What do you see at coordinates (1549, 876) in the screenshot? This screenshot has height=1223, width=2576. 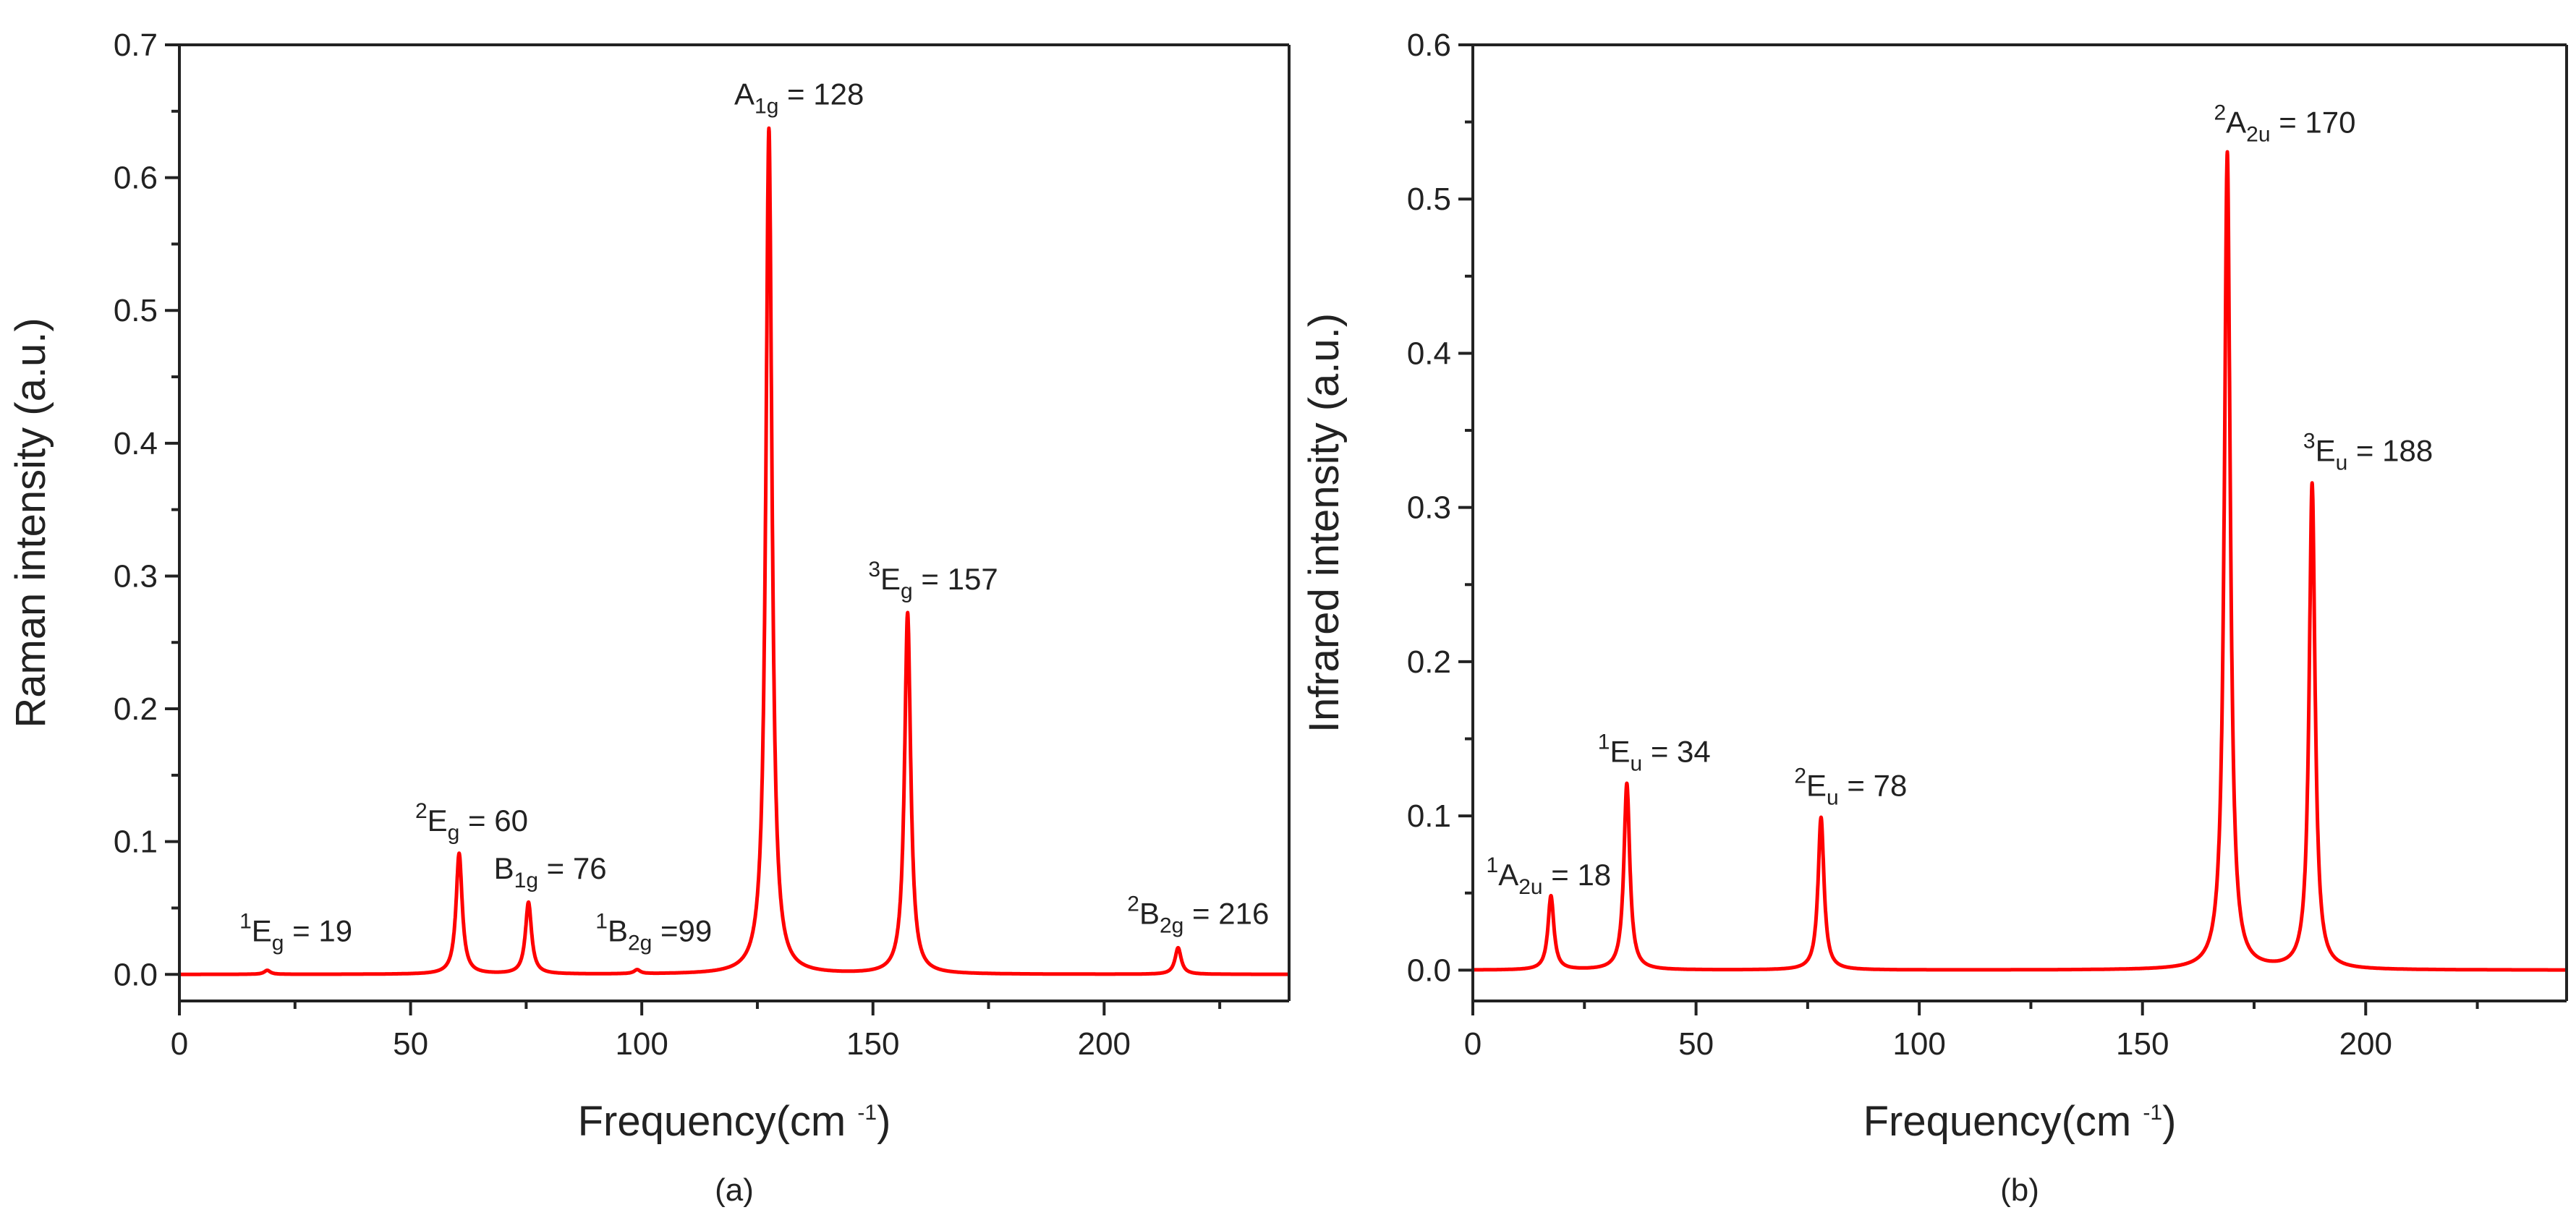 I see `peak-label: 1A2u = 18` at bounding box center [1549, 876].